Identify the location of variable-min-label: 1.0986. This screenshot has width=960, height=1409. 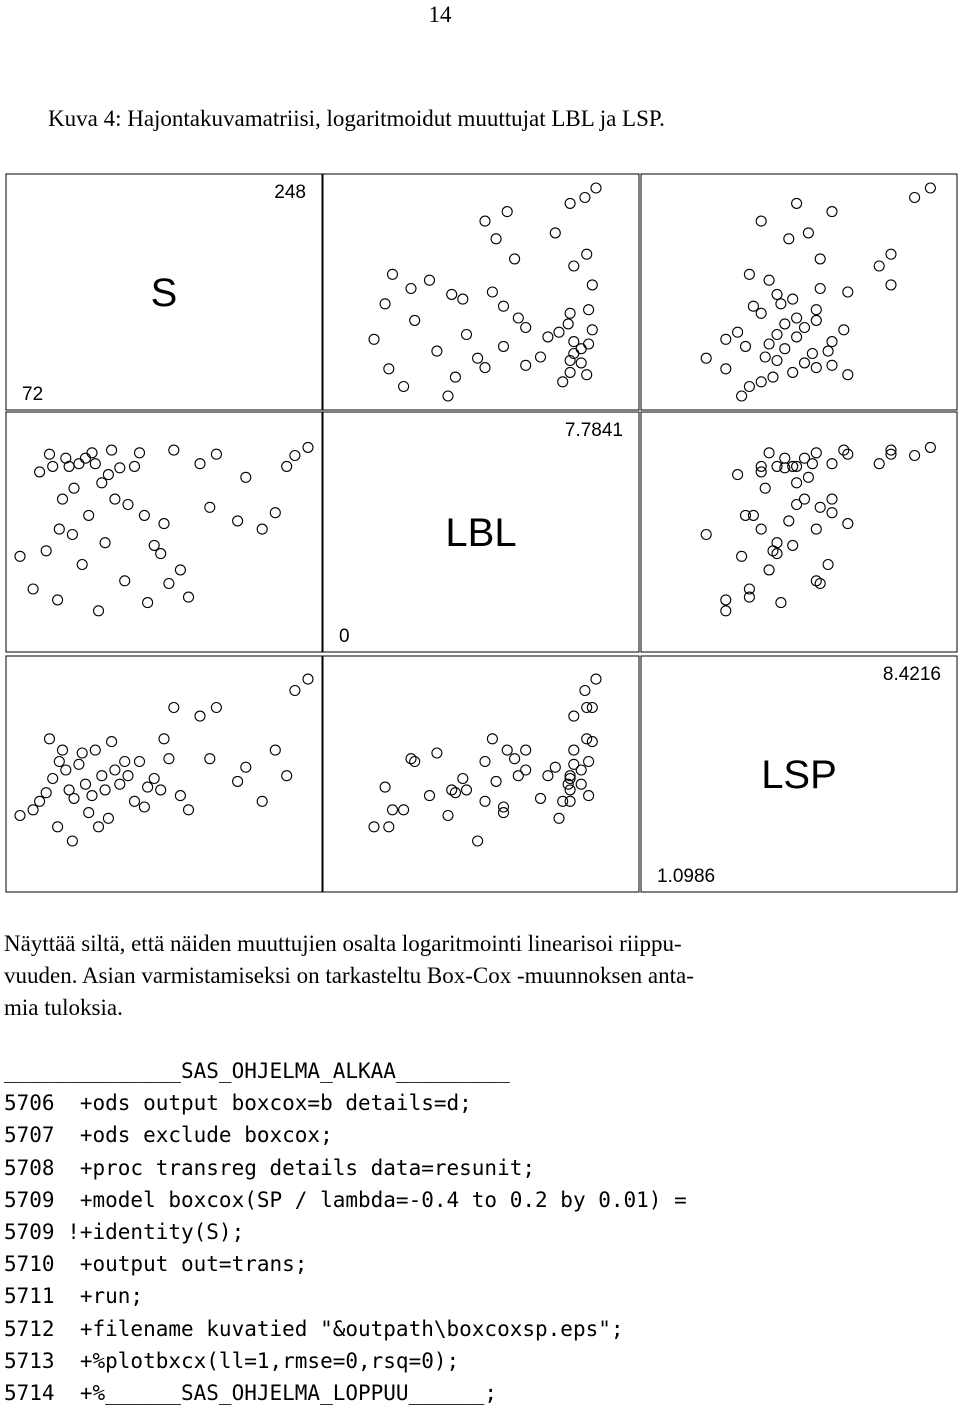
(686, 876).